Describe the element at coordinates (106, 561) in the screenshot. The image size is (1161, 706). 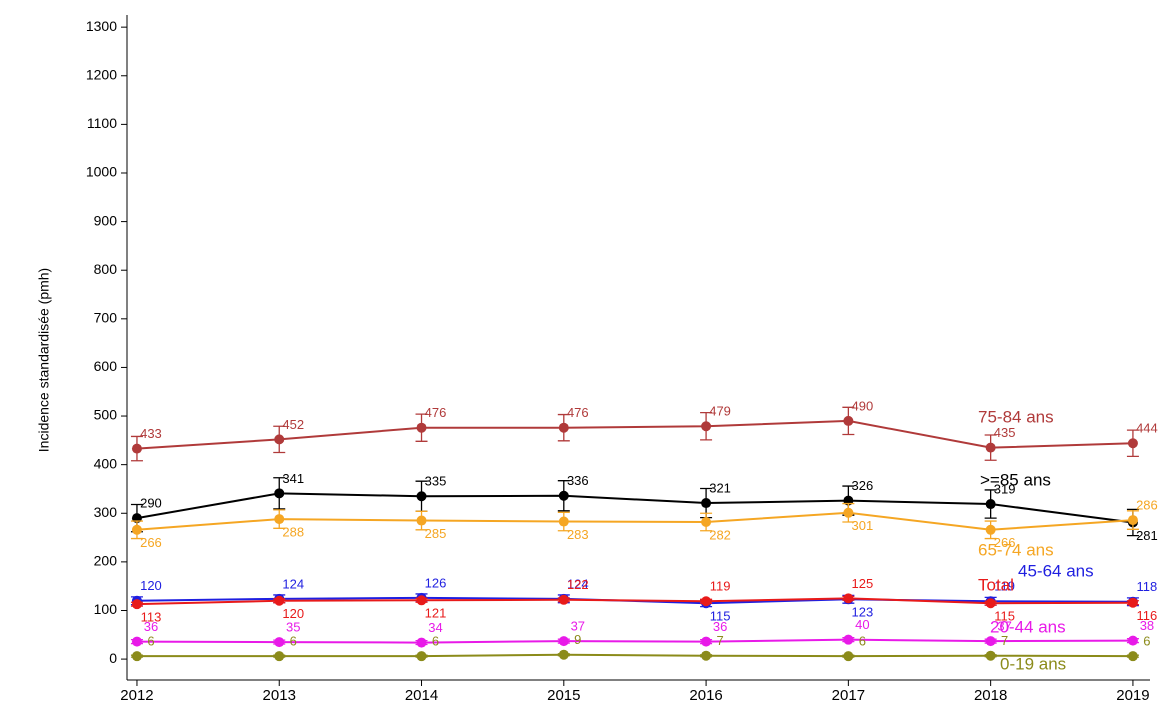
I see `y-tick-label: 200` at that location.